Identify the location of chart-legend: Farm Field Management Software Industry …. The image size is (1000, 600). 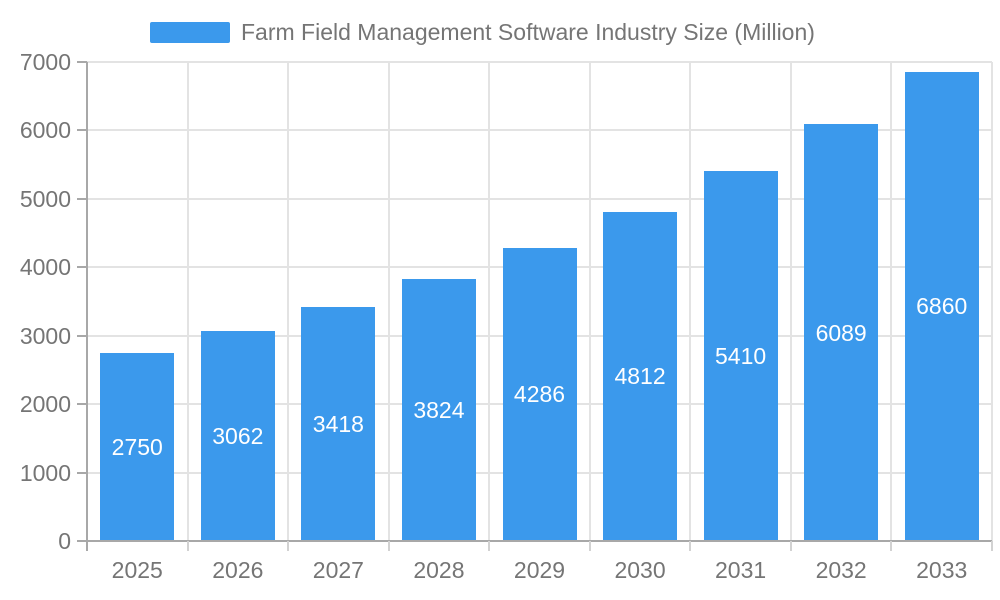
(482, 32).